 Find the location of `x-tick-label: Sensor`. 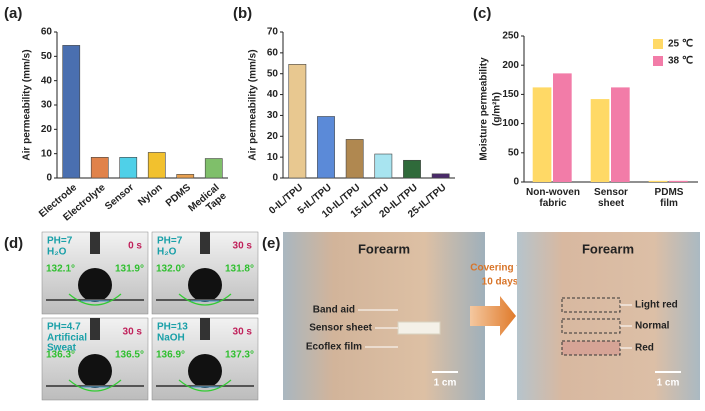

x-tick-label: Sensor is located at coordinates (119, 197).